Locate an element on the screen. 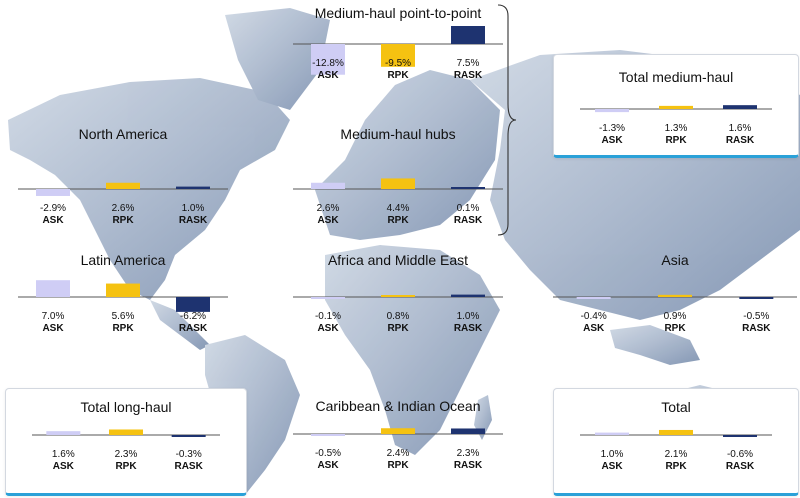 This screenshot has width=800, height=498. southeast-asia-islands is located at coordinates (655, 345).